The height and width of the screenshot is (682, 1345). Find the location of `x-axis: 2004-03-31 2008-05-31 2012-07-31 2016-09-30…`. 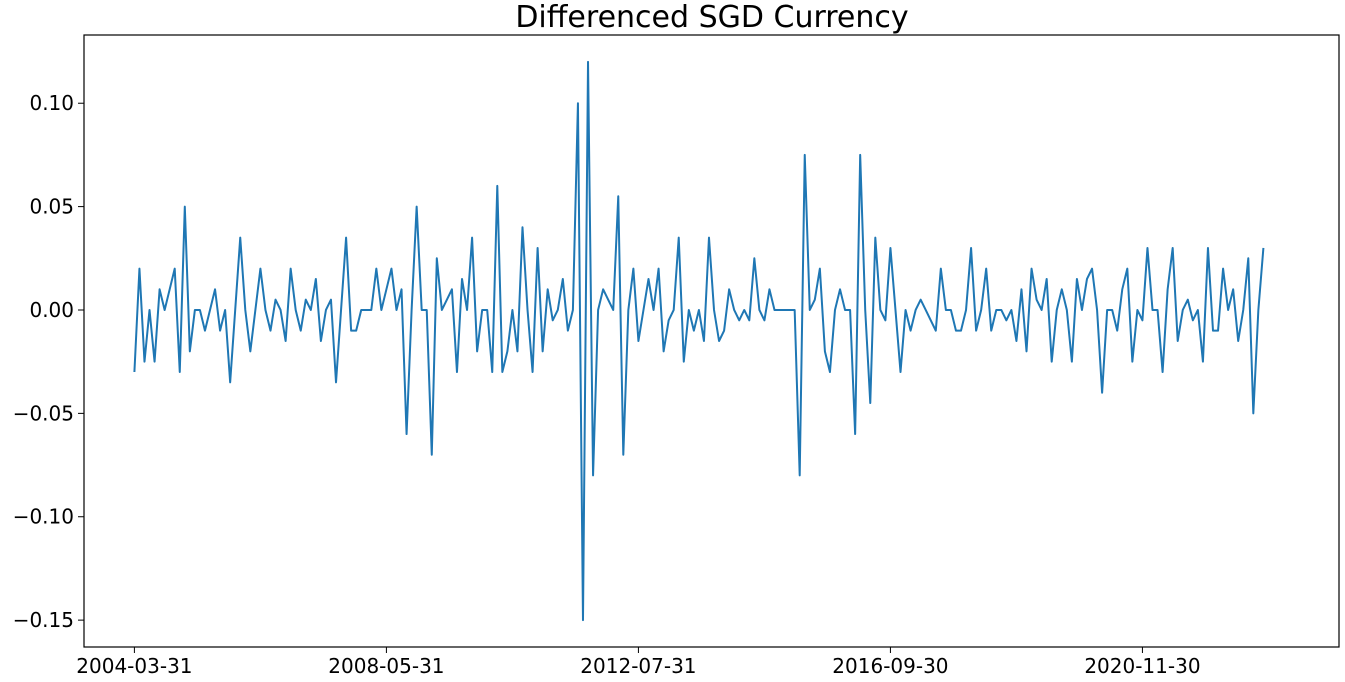

x-axis: 2004-03-31 2008-05-31 2012-07-31 2016-09-30… is located at coordinates (638, 662).